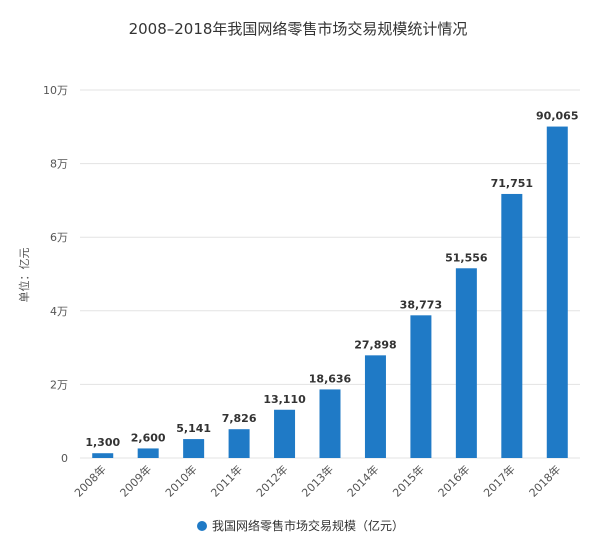 The image size is (596, 544). Describe the element at coordinates (59, 164) in the screenshot. I see `y-tick-label: 8万` at that location.